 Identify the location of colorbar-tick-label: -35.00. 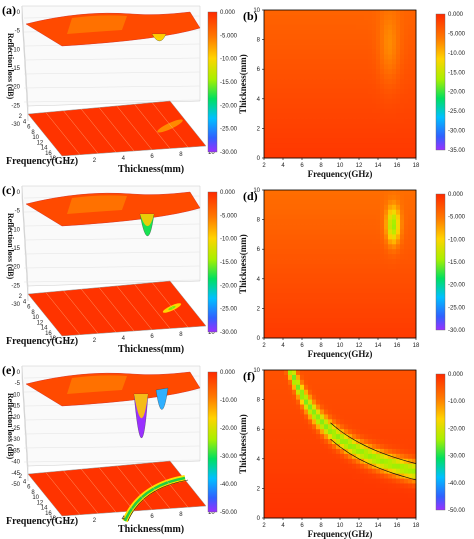
(457, 151).